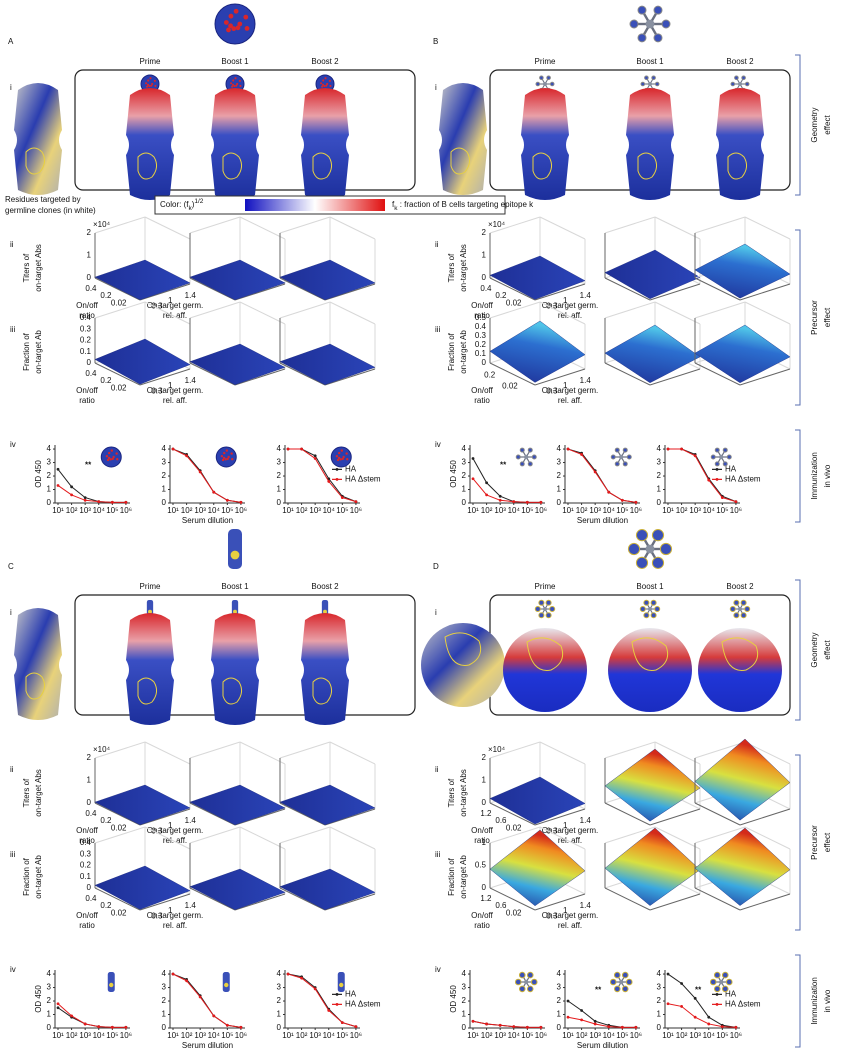 This screenshot has height=1050, width=850. I want to click on y-tick-label: 0, so click(279, 502).